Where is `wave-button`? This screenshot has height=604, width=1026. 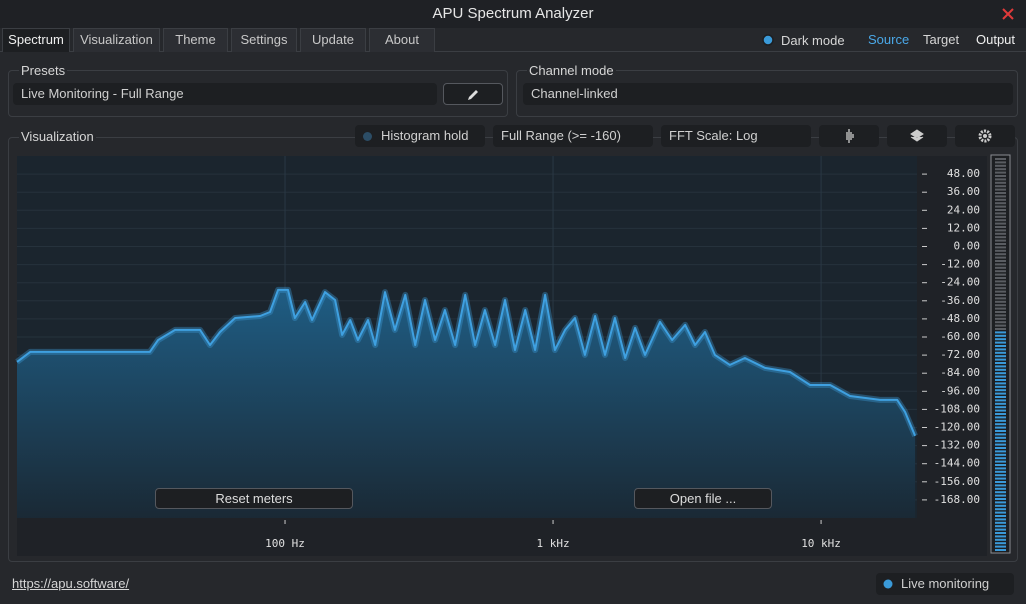 wave-button is located at coordinates (849, 136).